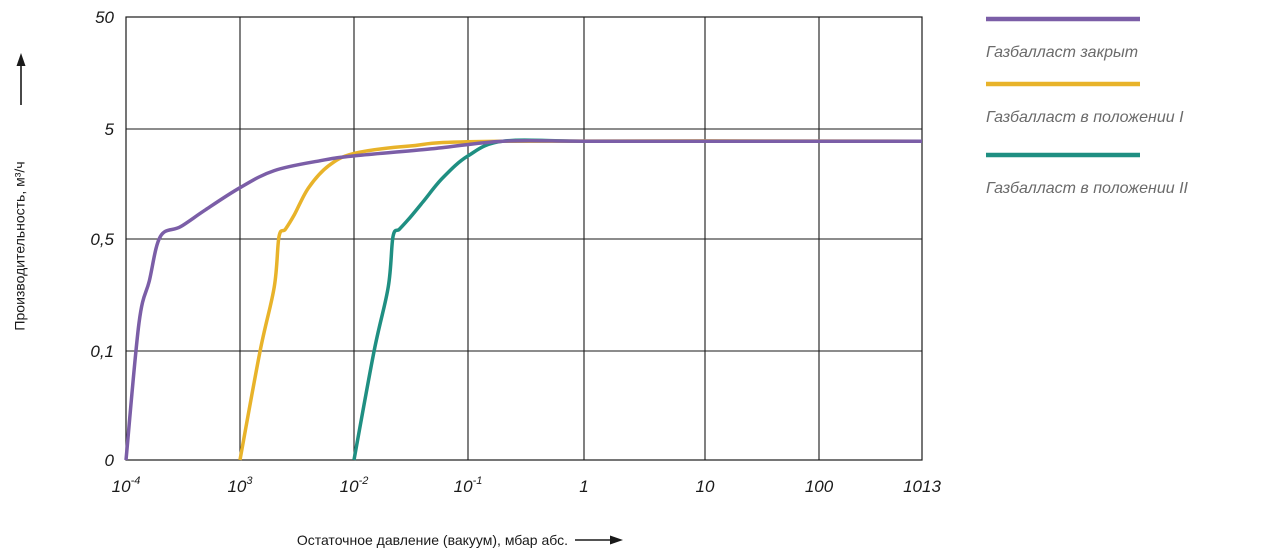 This screenshot has height=553, width=1264. I want to click on x-tick-label: 10⁻², so click(354, 485).